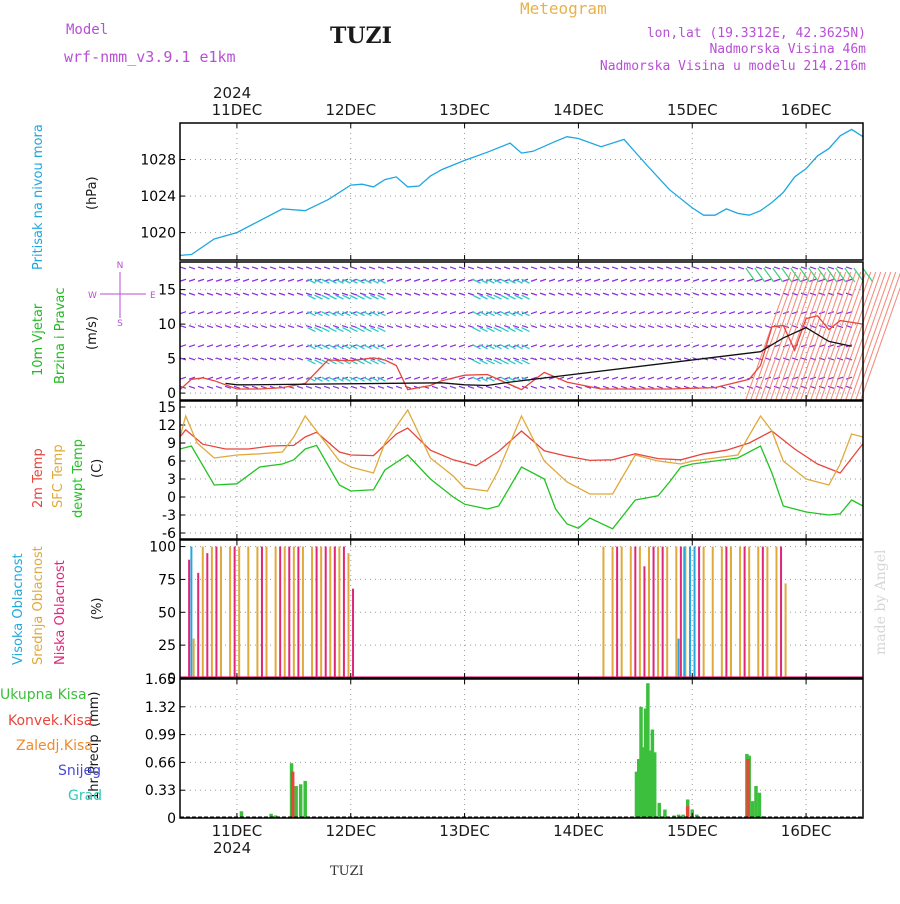 This screenshot has height=904, width=900. Describe the element at coordinates (347, 871) in the screenshot. I see `footer-station: TUZI` at that location.